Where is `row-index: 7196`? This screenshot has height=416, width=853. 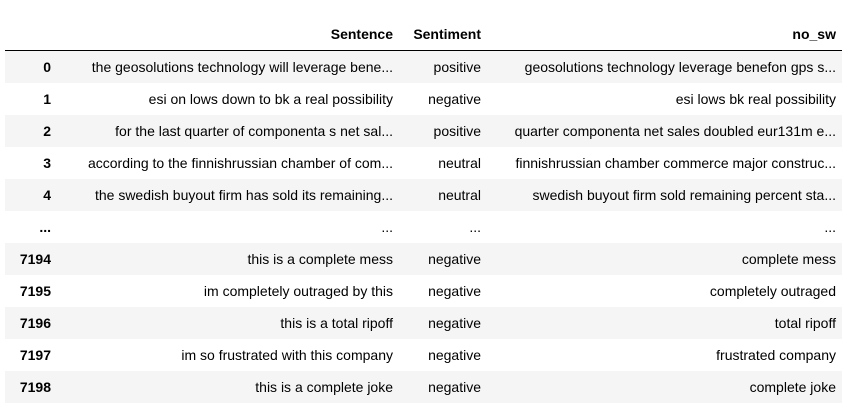
row-index: 7196 is located at coordinates (35, 323).